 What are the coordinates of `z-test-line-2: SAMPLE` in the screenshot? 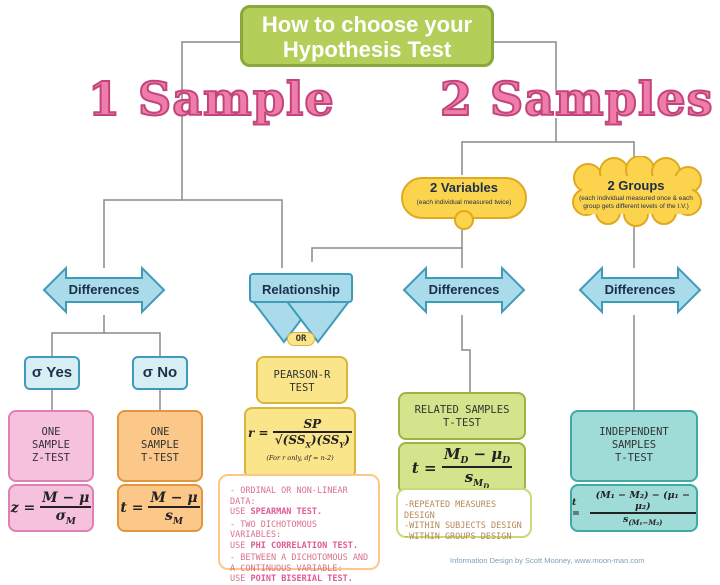 It's located at (51, 445).